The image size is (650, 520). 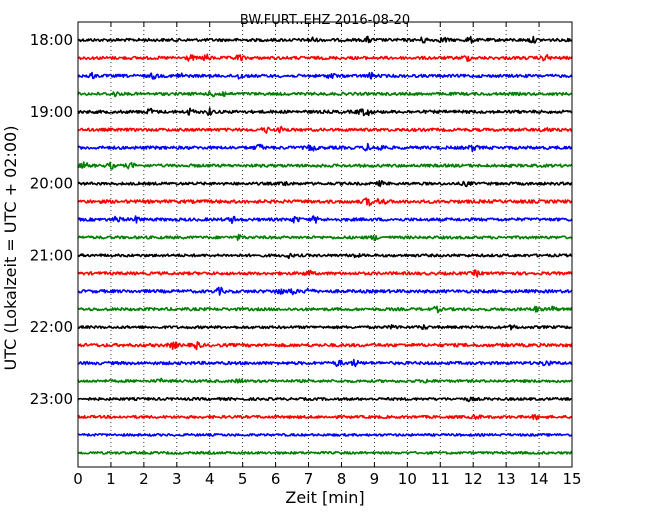 I want to click on y-tick-label: 22:00, so click(x=51, y=327).